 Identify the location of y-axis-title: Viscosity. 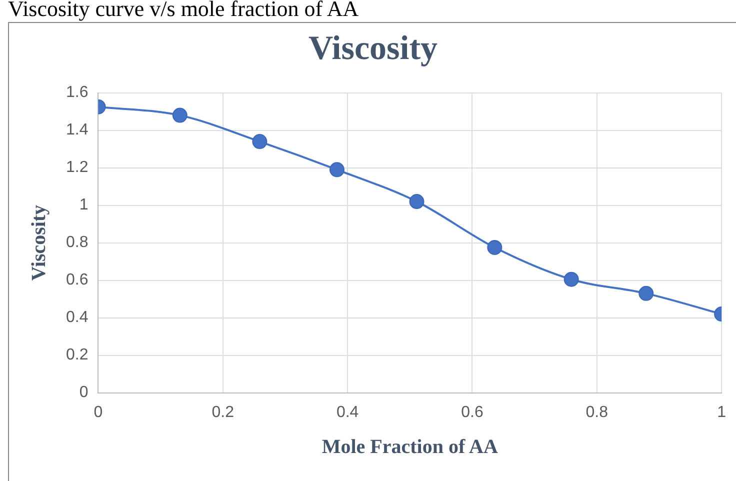
(39, 242).